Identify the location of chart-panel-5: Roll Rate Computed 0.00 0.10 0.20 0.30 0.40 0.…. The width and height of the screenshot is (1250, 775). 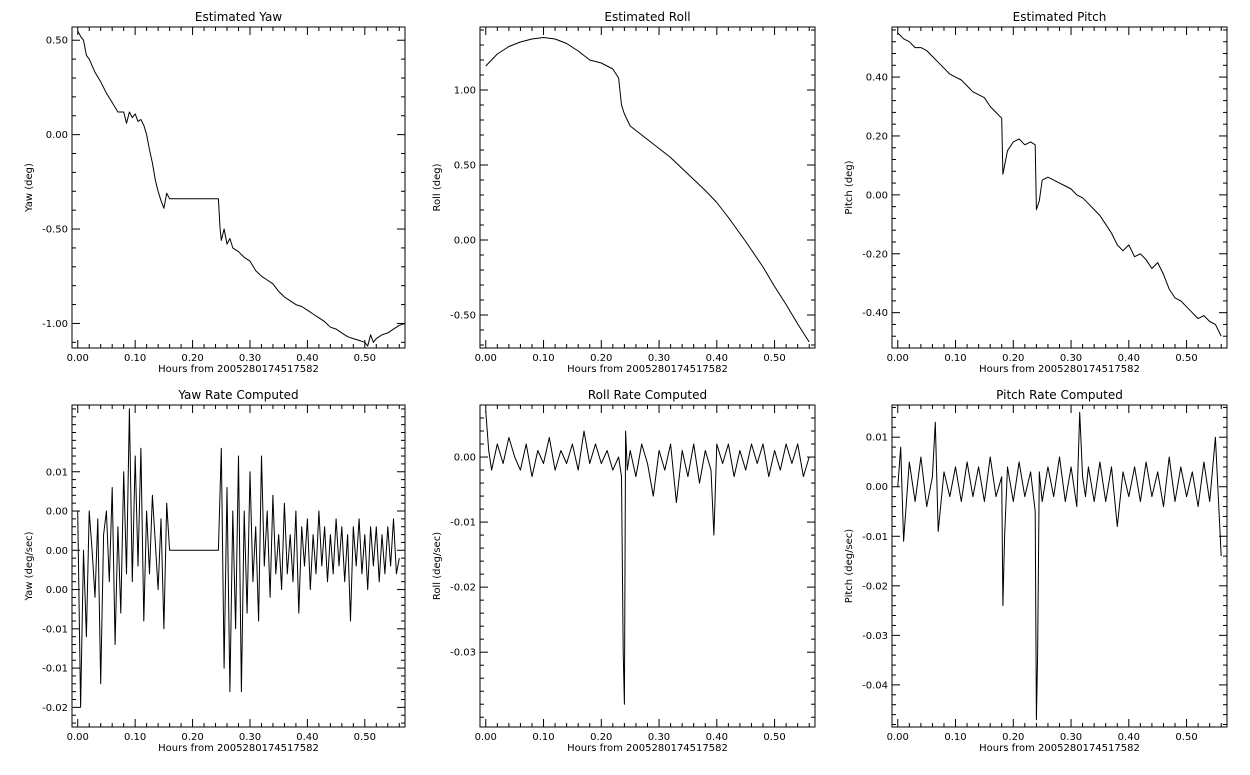
(624, 571).